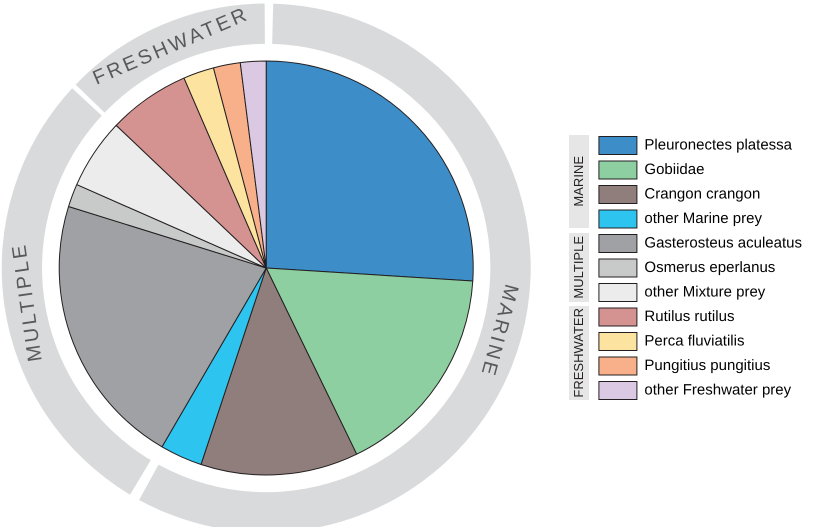  What do you see at coordinates (578, 353) in the screenshot?
I see `category-label: FRESHWATER` at bounding box center [578, 353].